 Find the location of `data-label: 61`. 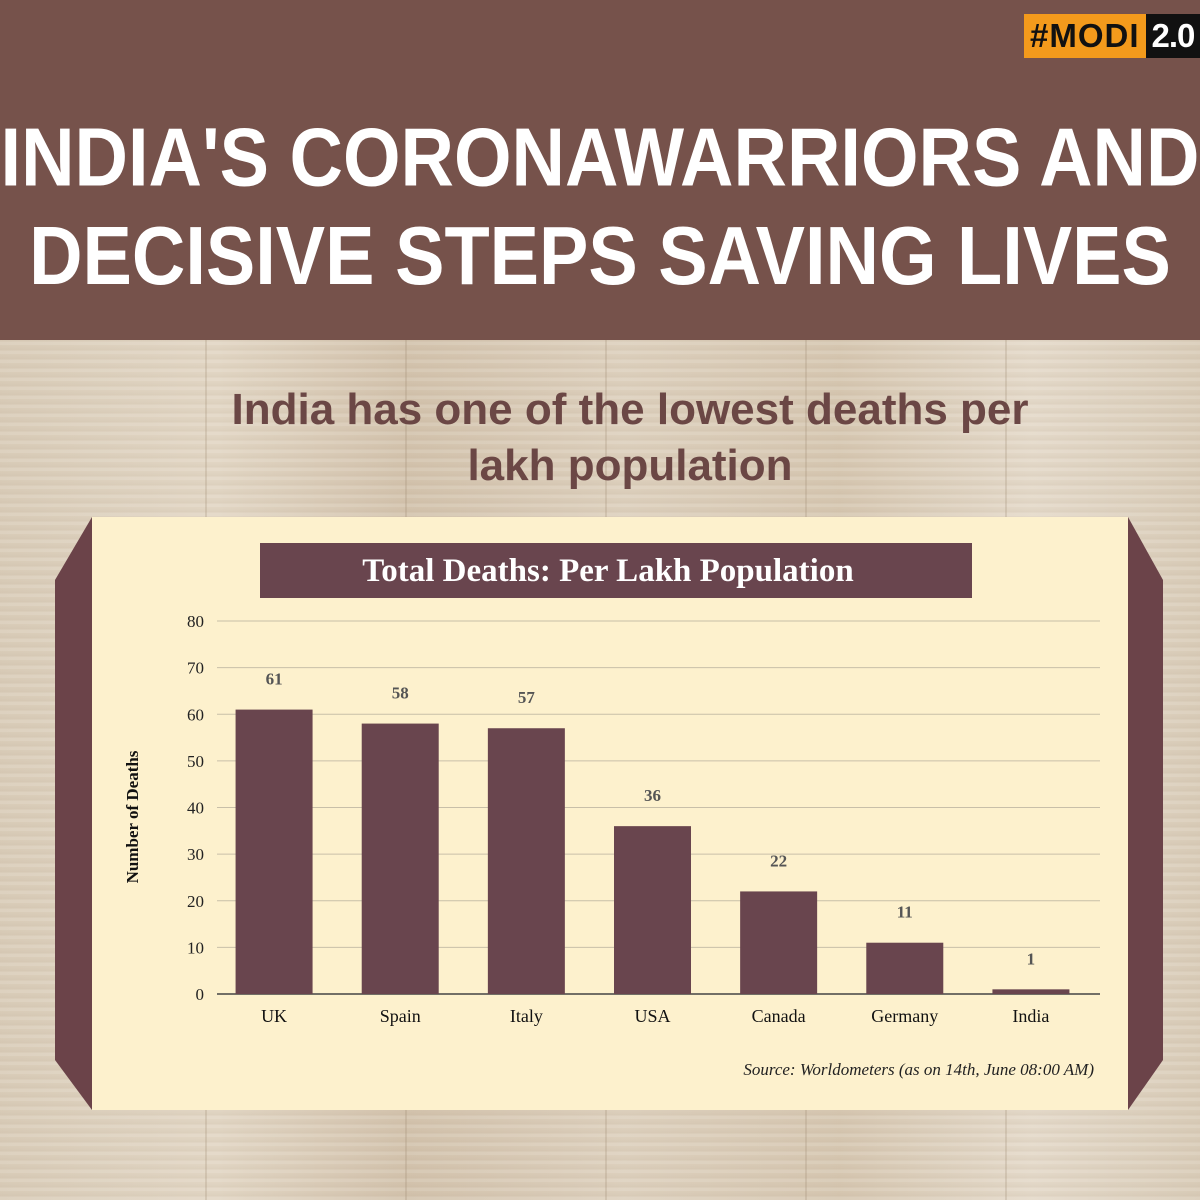

data-label: 61 is located at coordinates (274, 679).